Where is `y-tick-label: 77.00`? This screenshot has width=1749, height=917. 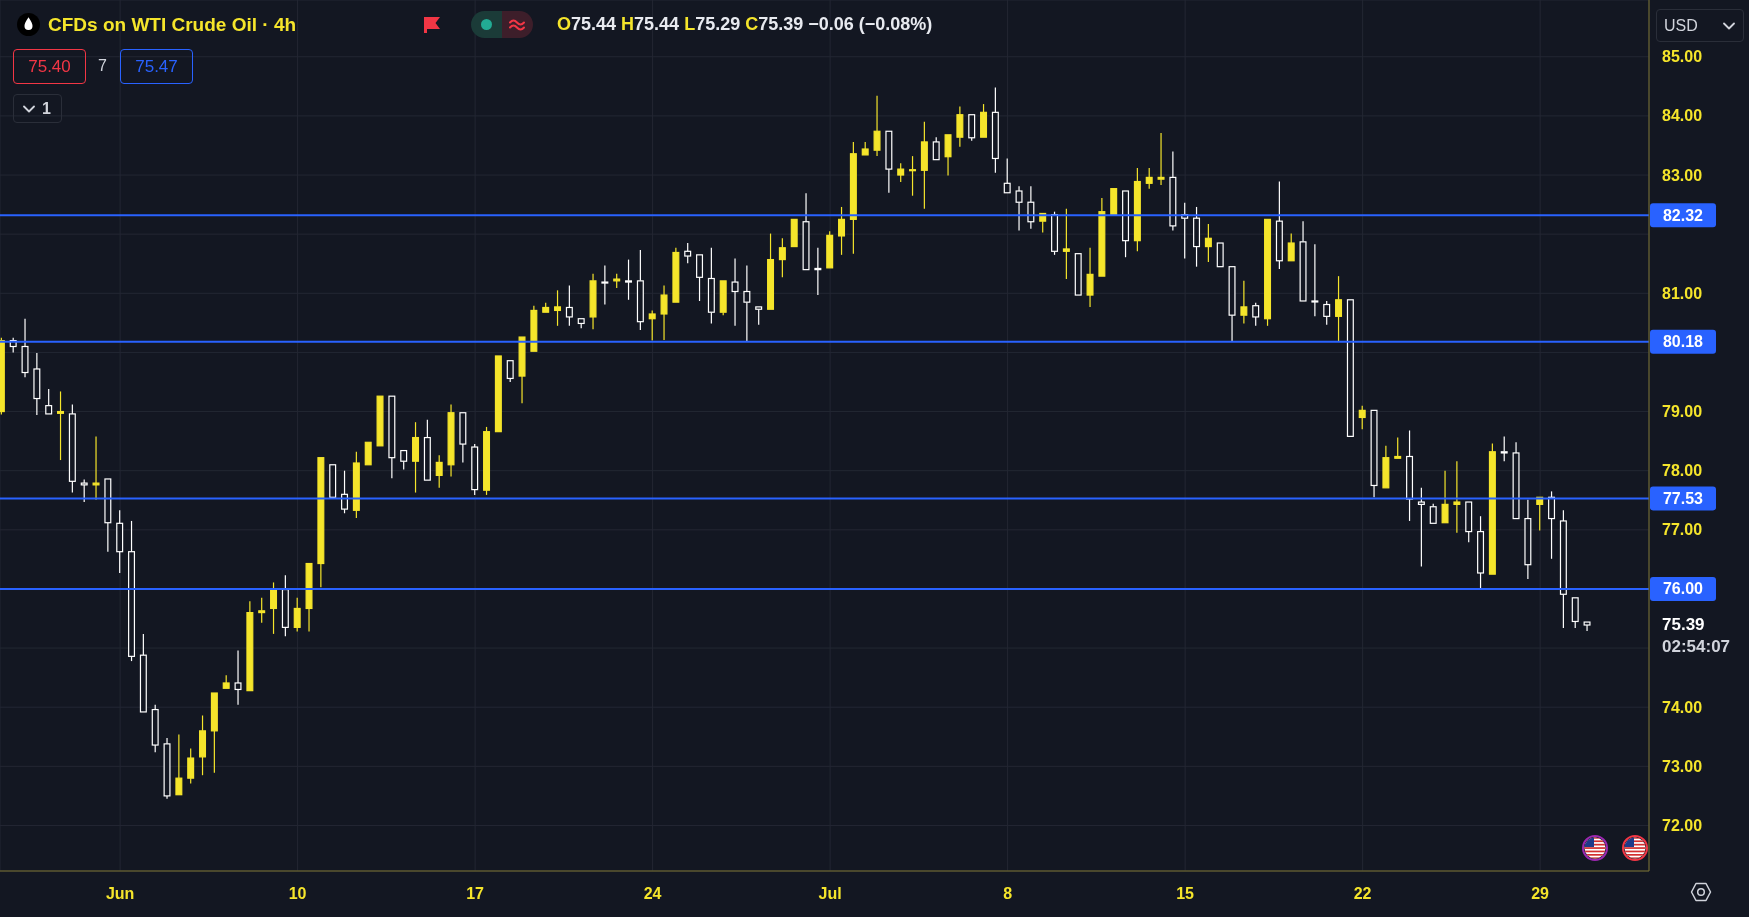 y-tick-label: 77.00 is located at coordinates (1682, 530).